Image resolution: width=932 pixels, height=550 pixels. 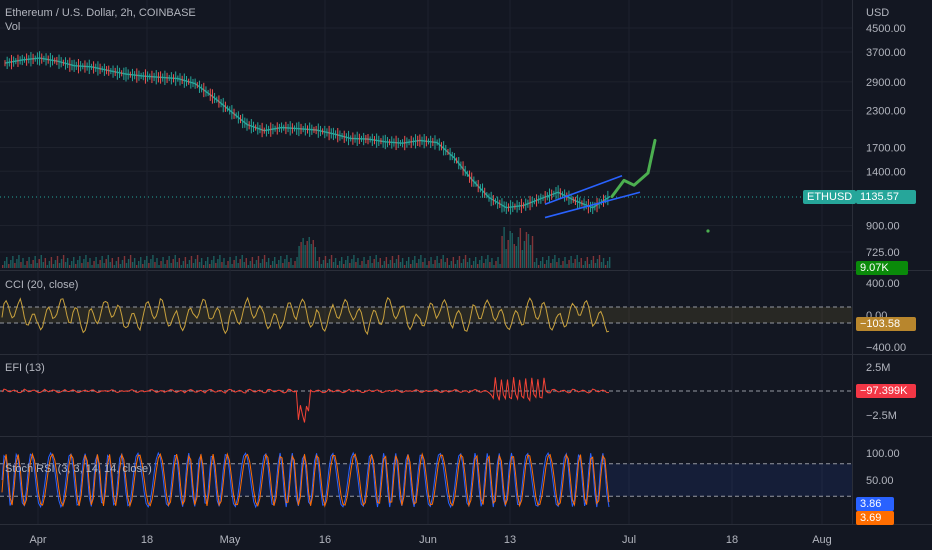 I want to click on symbol-name-tag: ETHUSD, so click(x=830, y=197).